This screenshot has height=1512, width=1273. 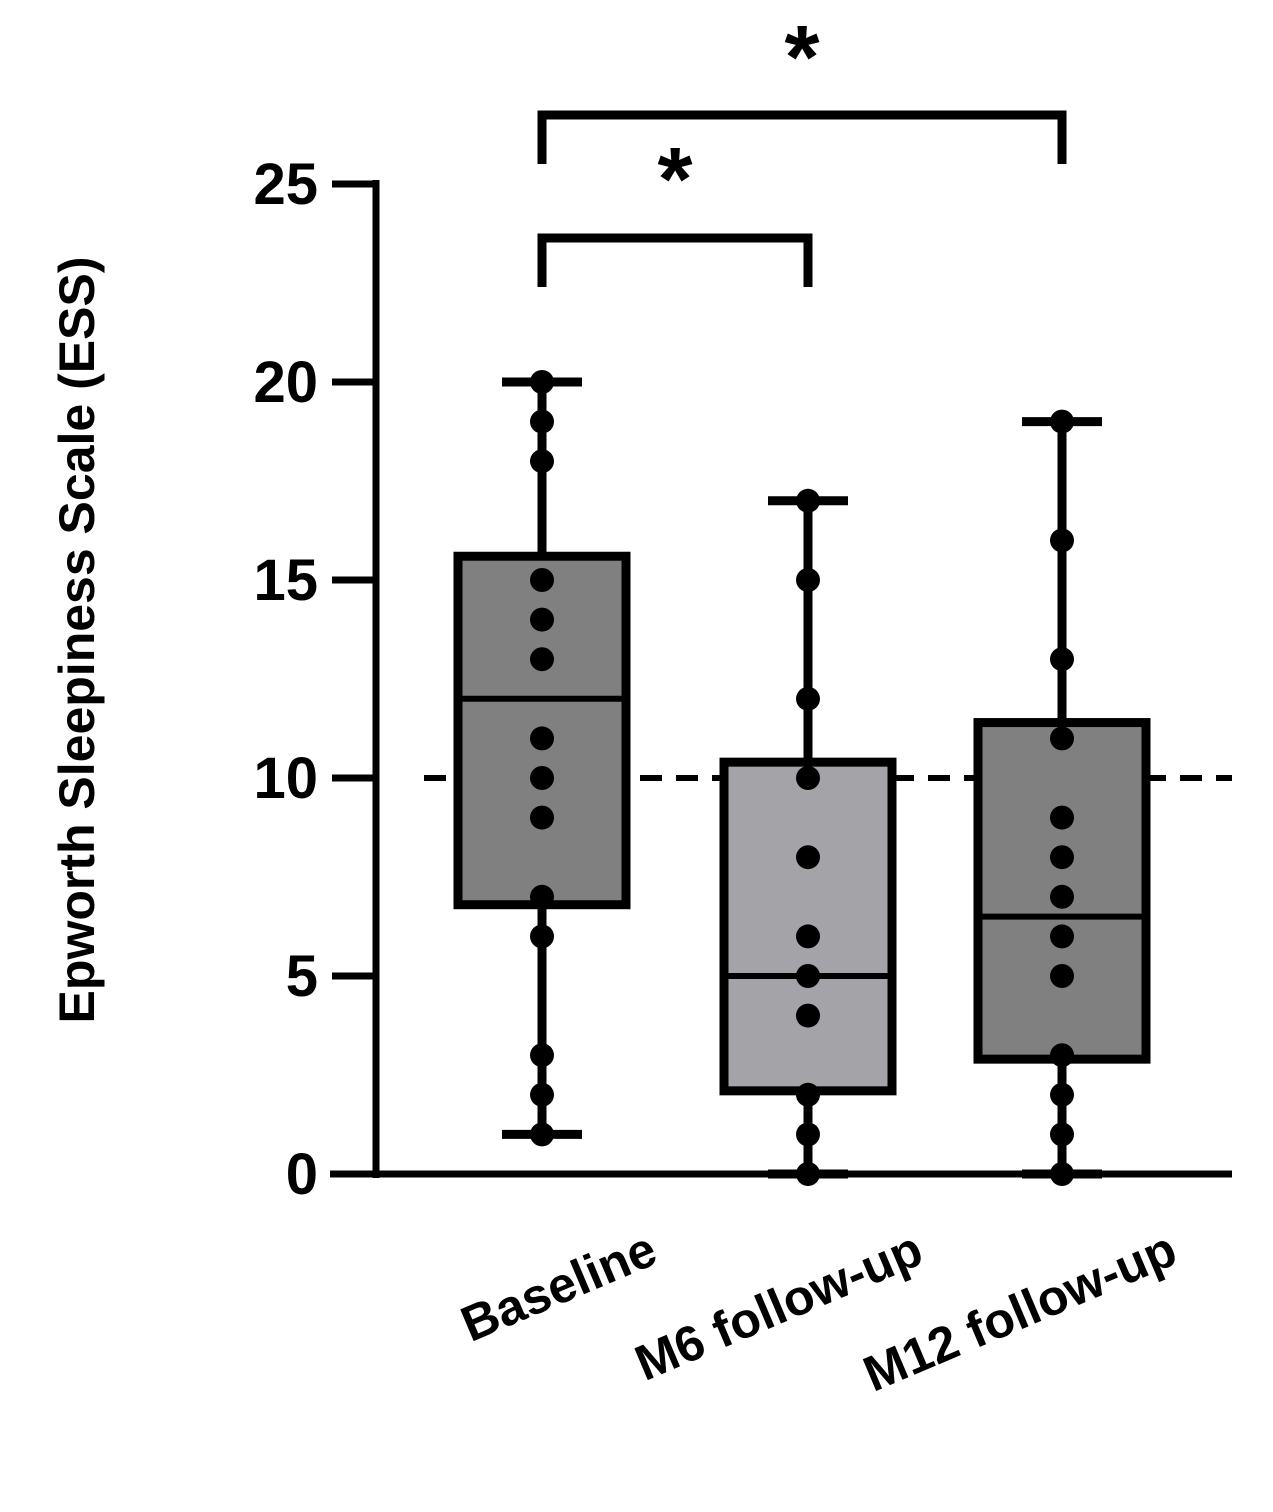 I want to click on y-tick-label: 10, so click(x=285, y=778).